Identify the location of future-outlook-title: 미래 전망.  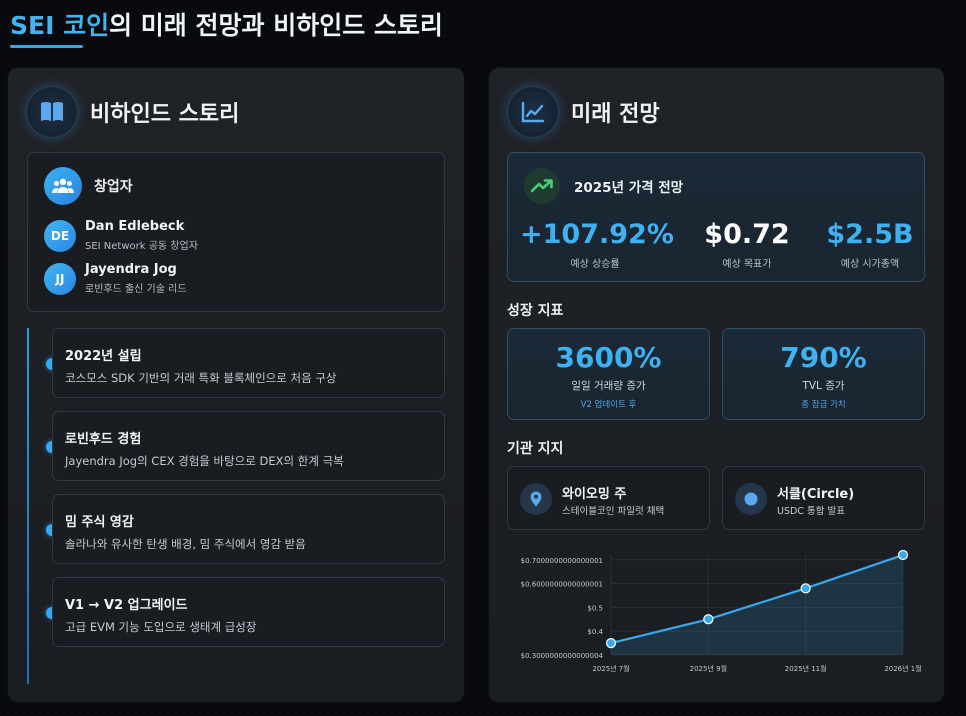
(615, 114).